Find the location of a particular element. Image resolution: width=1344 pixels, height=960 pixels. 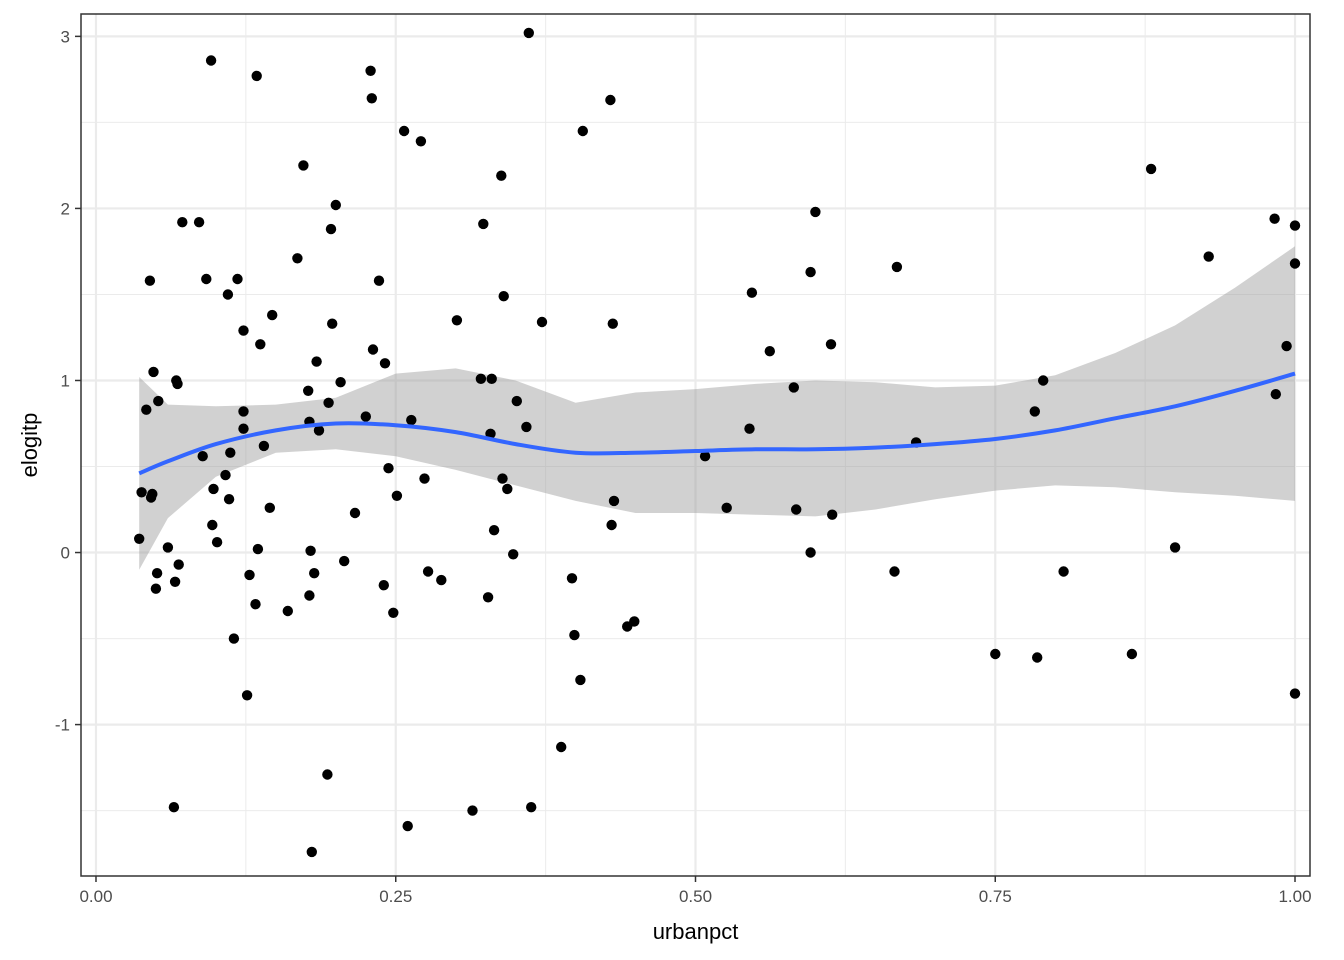

x-tick-label: 0.75 is located at coordinates (995, 896).